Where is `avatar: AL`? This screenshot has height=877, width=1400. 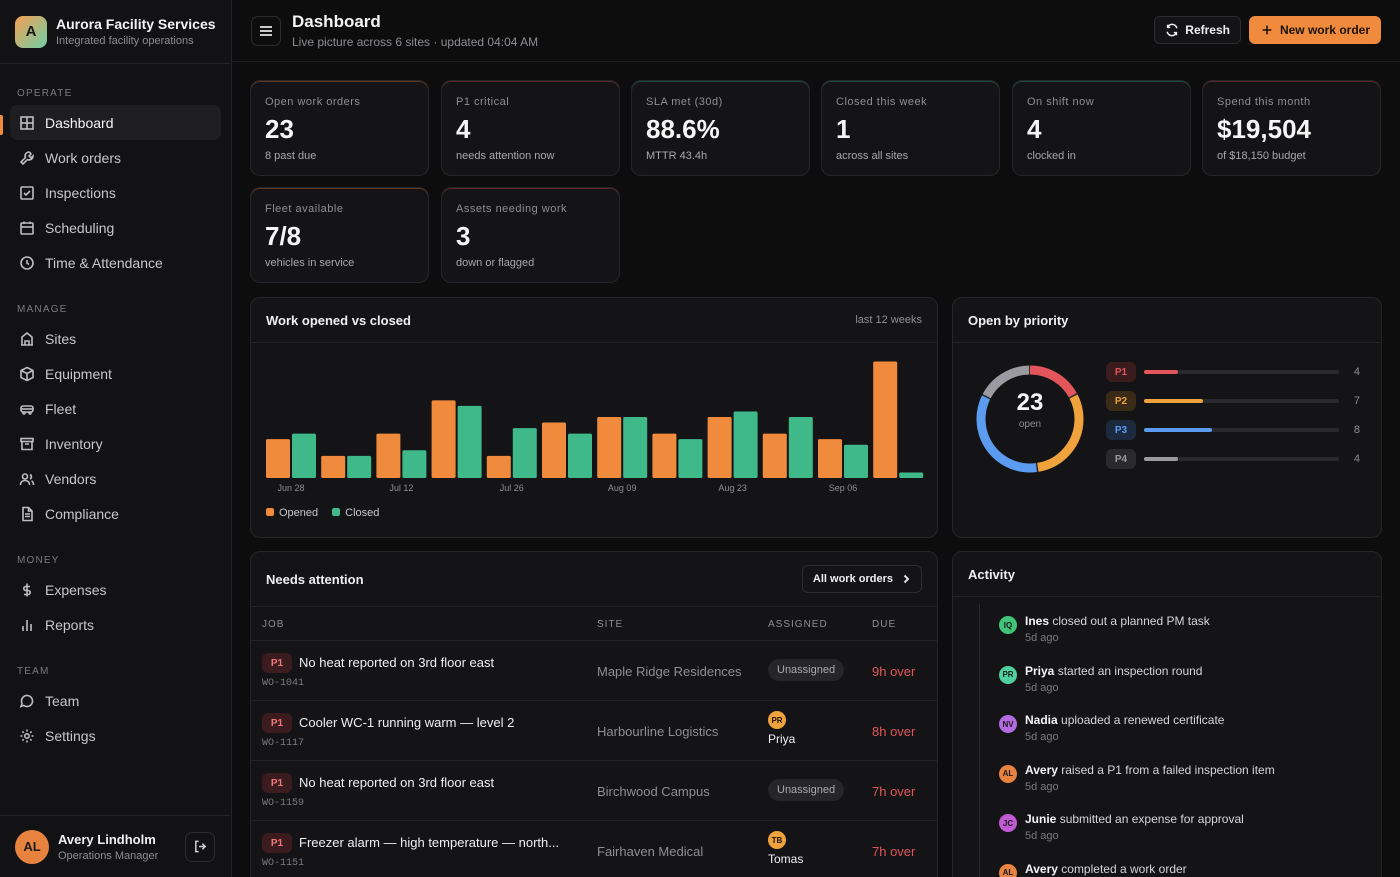 avatar: AL is located at coordinates (32, 846).